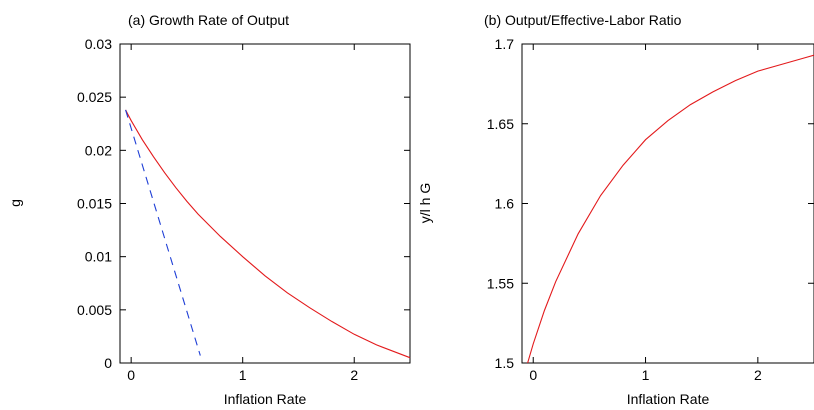 The width and height of the screenshot is (814, 410). Describe the element at coordinates (505, 204) in the screenshot. I see `panel-b-y-tick-label: 1.6` at that location.